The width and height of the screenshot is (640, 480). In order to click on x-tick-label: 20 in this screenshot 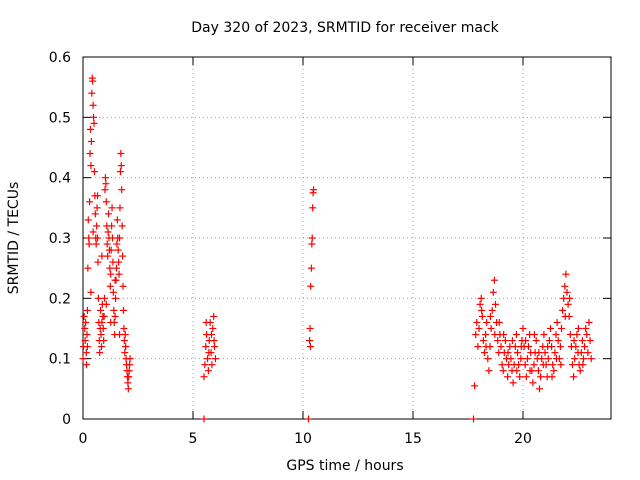, I will do `click(523, 439)`.